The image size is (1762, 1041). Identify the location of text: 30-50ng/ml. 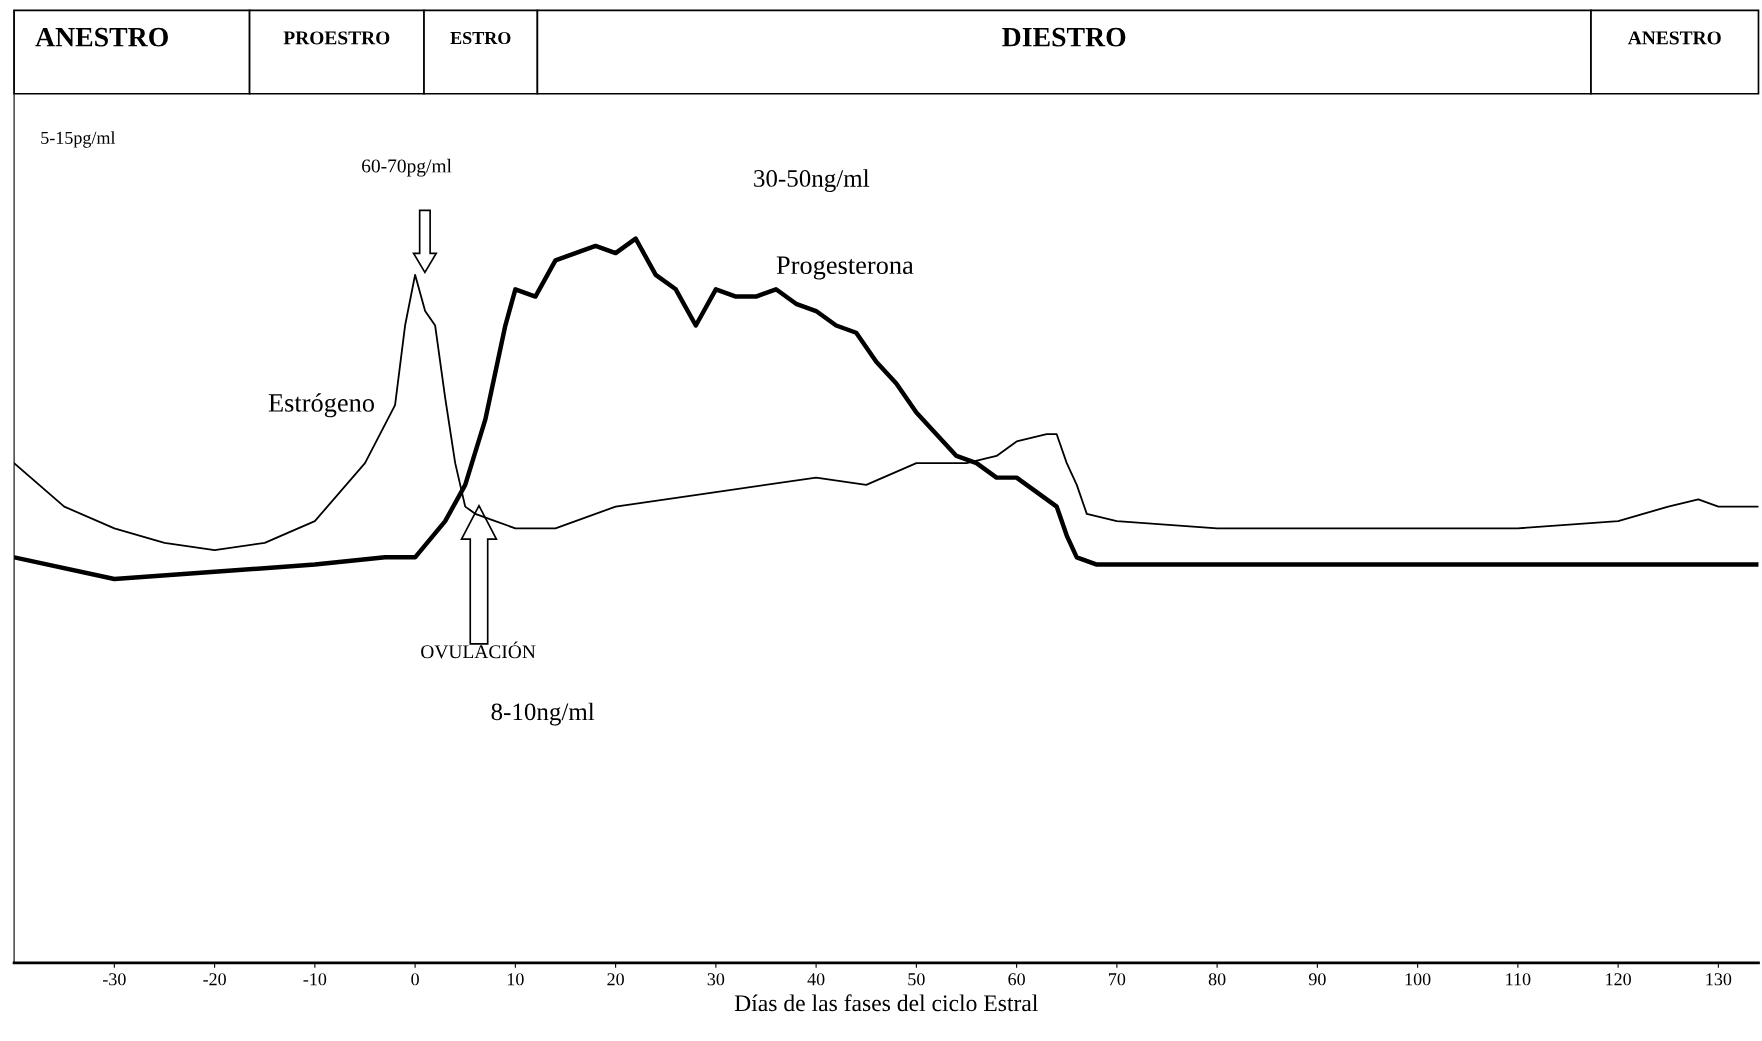
(812, 181).